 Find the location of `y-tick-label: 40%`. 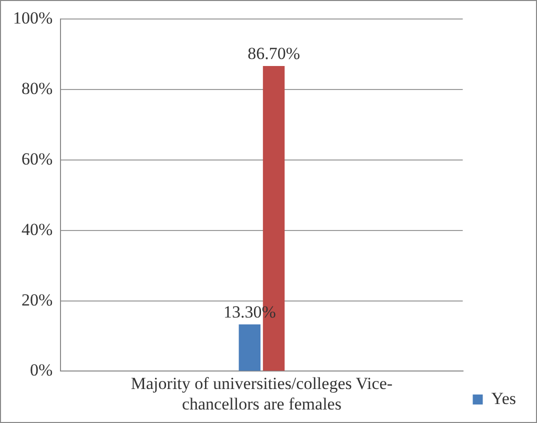

y-tick-label: 40% is located at coordinates (37, 229).